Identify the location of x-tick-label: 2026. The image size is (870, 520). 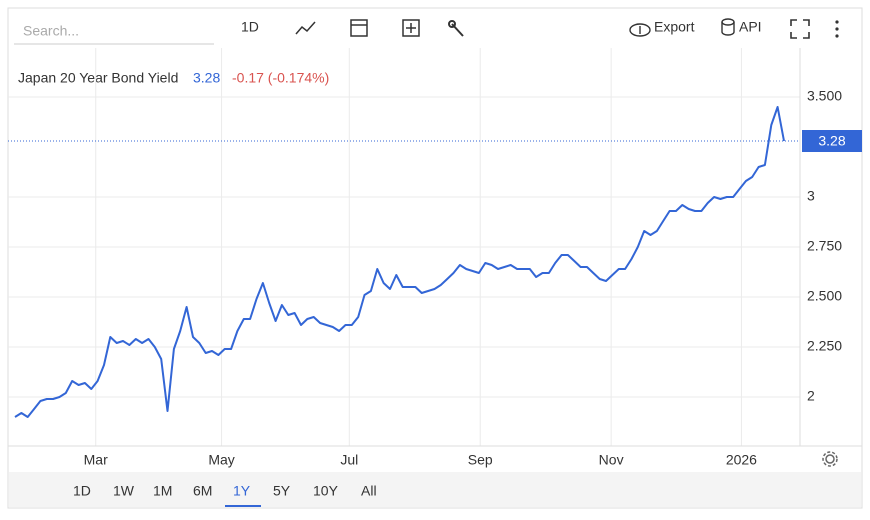
(741, 460).